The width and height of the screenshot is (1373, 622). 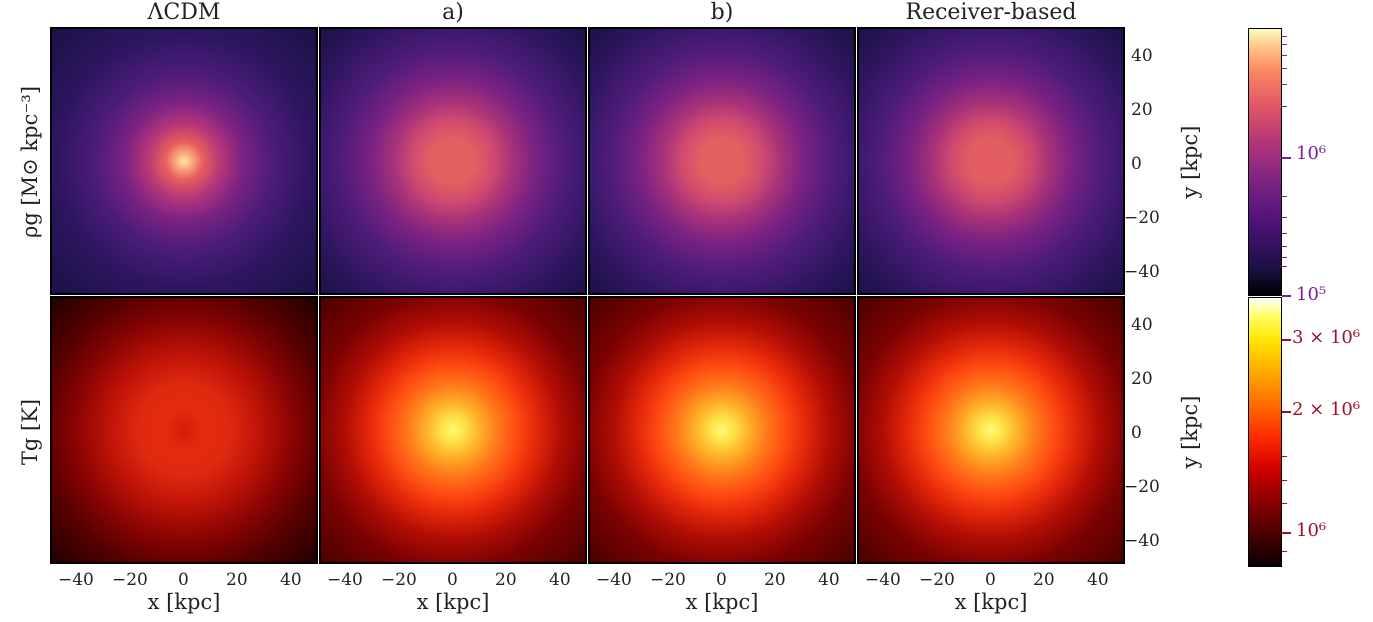 What do you see at coordinates (1311, 294) in the screenshot?
I see `colorbar-density-tick-1e5: 10⁵` at bounding box center [1311, 294].